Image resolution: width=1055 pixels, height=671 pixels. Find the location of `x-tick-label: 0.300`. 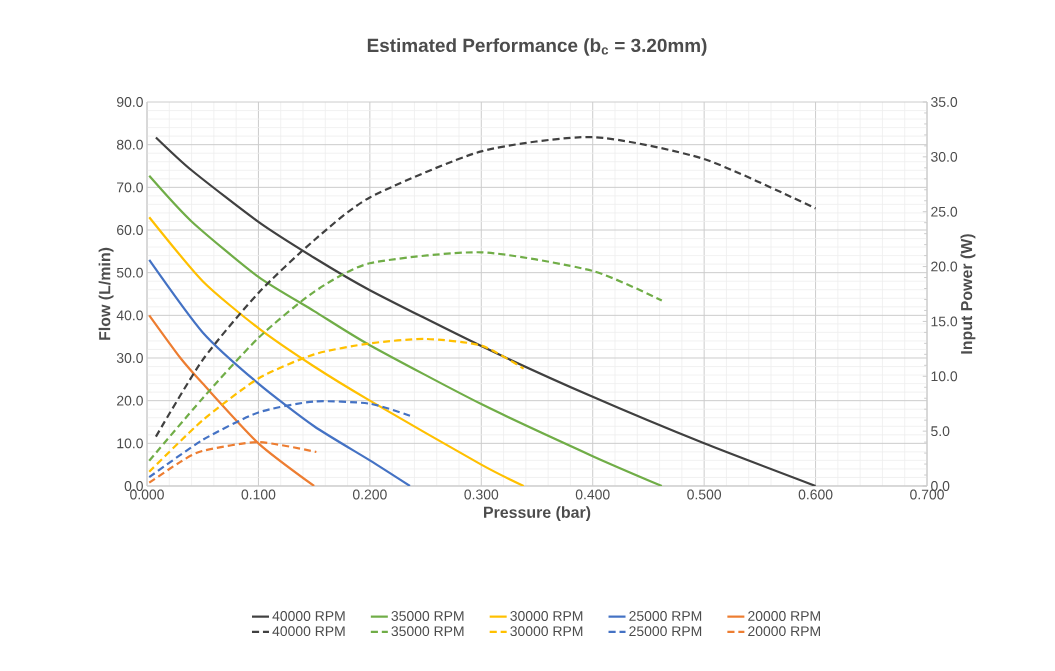

x-tick-label: 0.300 is located at coordinates (481, 494).